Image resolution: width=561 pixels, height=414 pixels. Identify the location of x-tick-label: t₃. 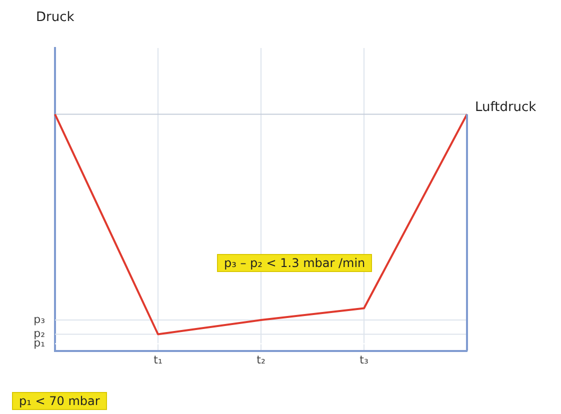
(364, 359).